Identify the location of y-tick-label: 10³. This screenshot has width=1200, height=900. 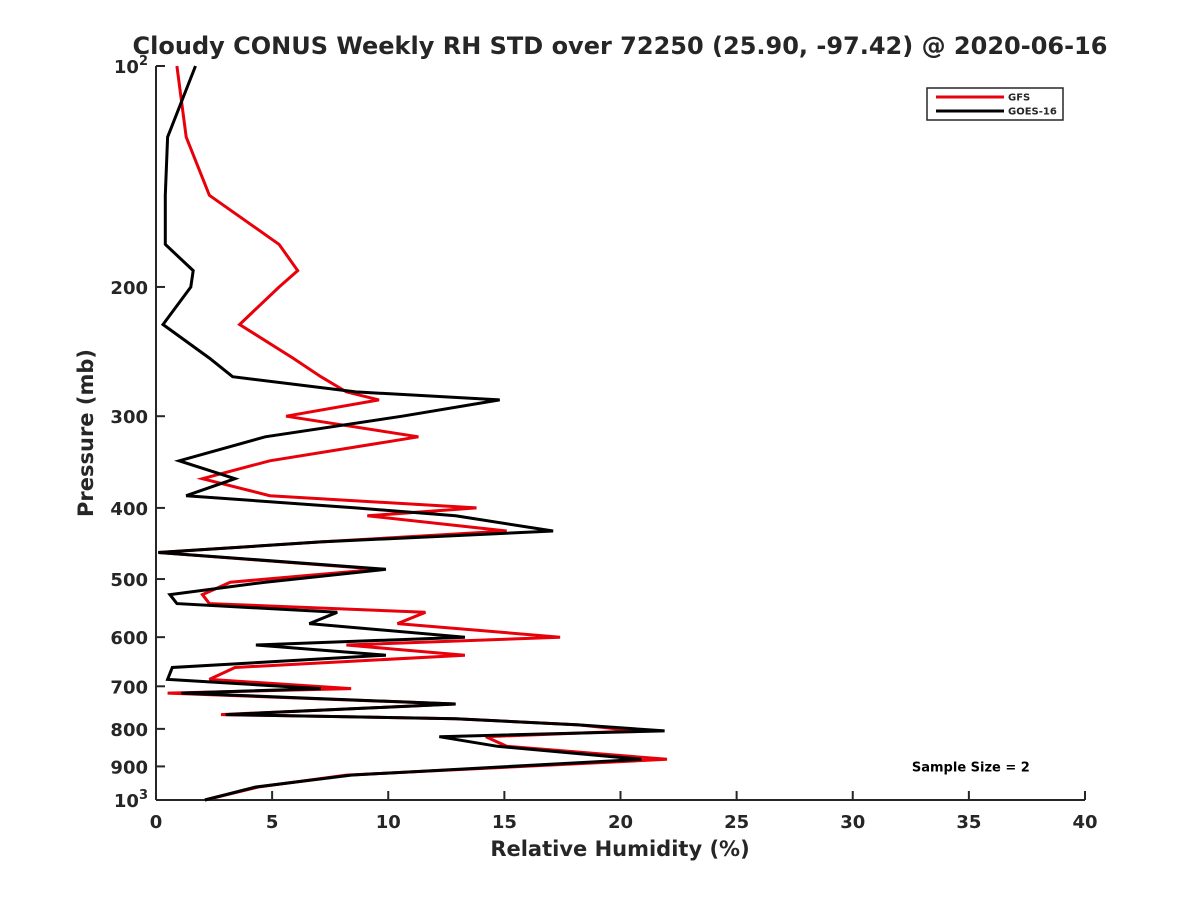
(131, 800).